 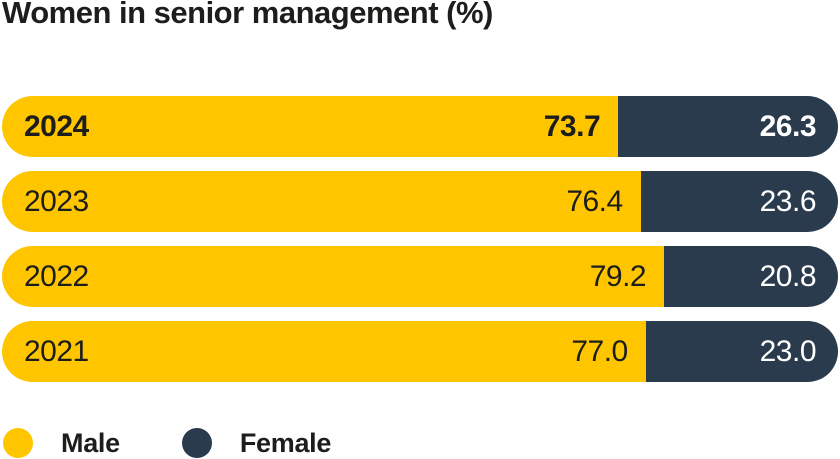 I want to click on year-label: 2024, so click(x=56, y=126).